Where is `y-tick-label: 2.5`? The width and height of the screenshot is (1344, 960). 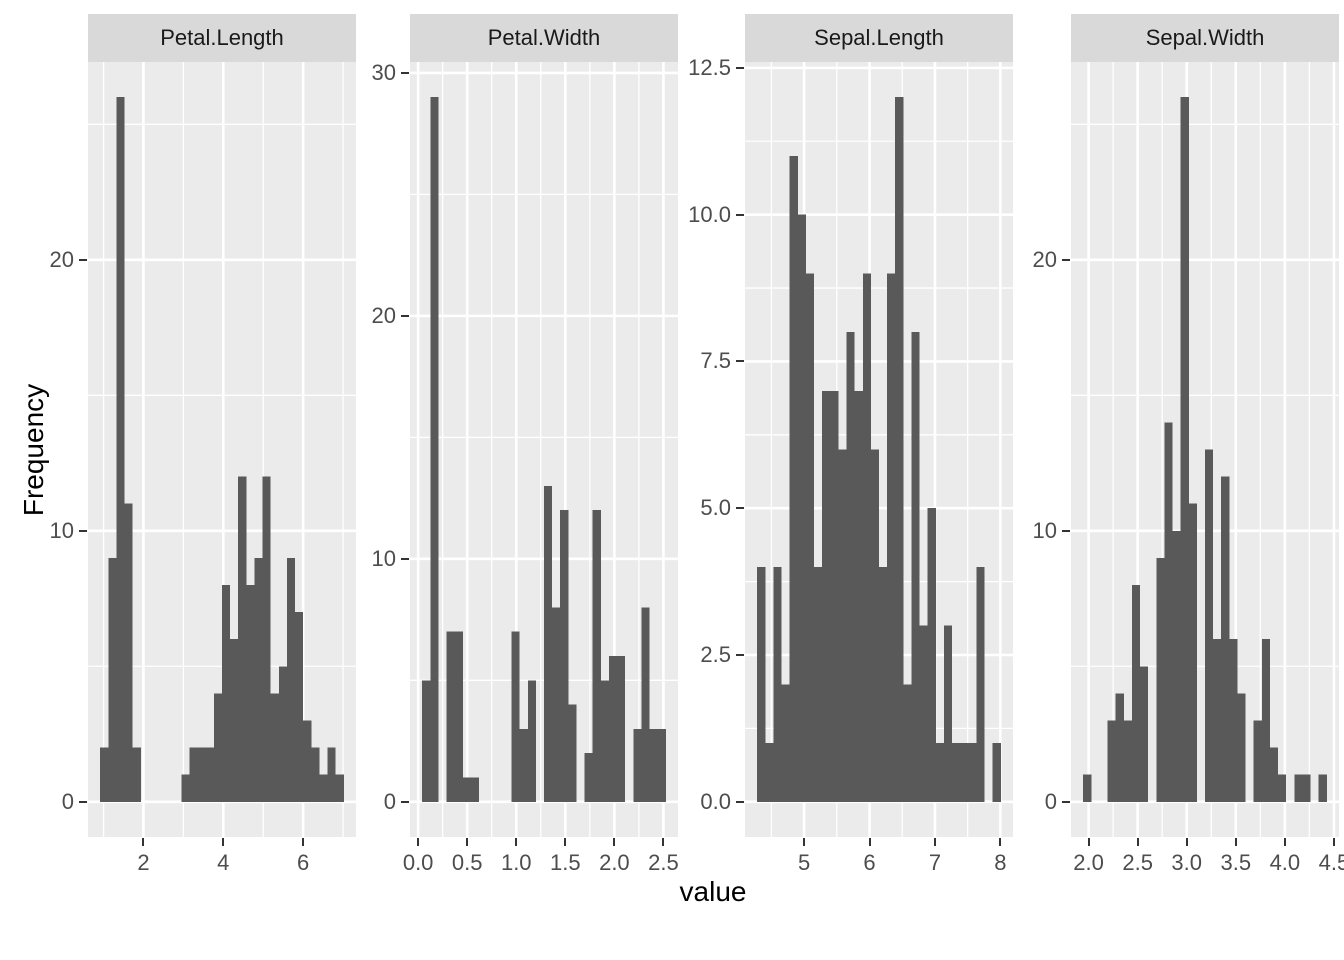 y-tick-label: 2.5 is located at coordinates (715, 654).